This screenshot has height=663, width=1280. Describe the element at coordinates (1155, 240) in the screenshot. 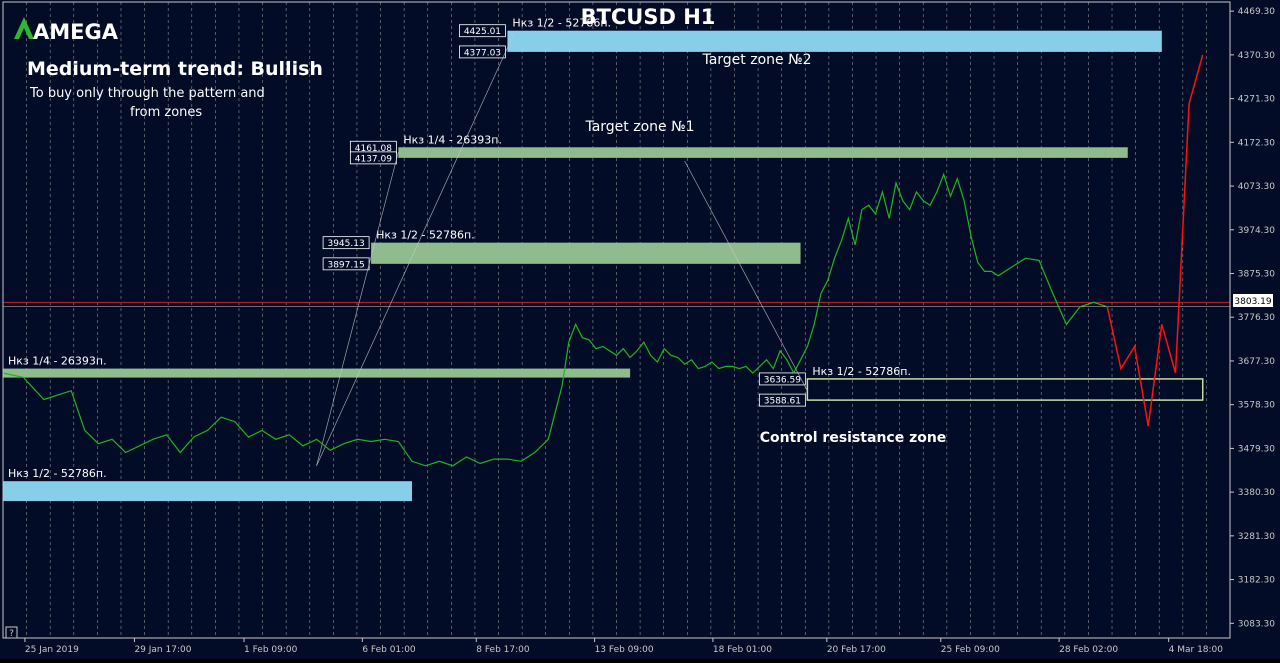

I see `forecast-line` at that location.